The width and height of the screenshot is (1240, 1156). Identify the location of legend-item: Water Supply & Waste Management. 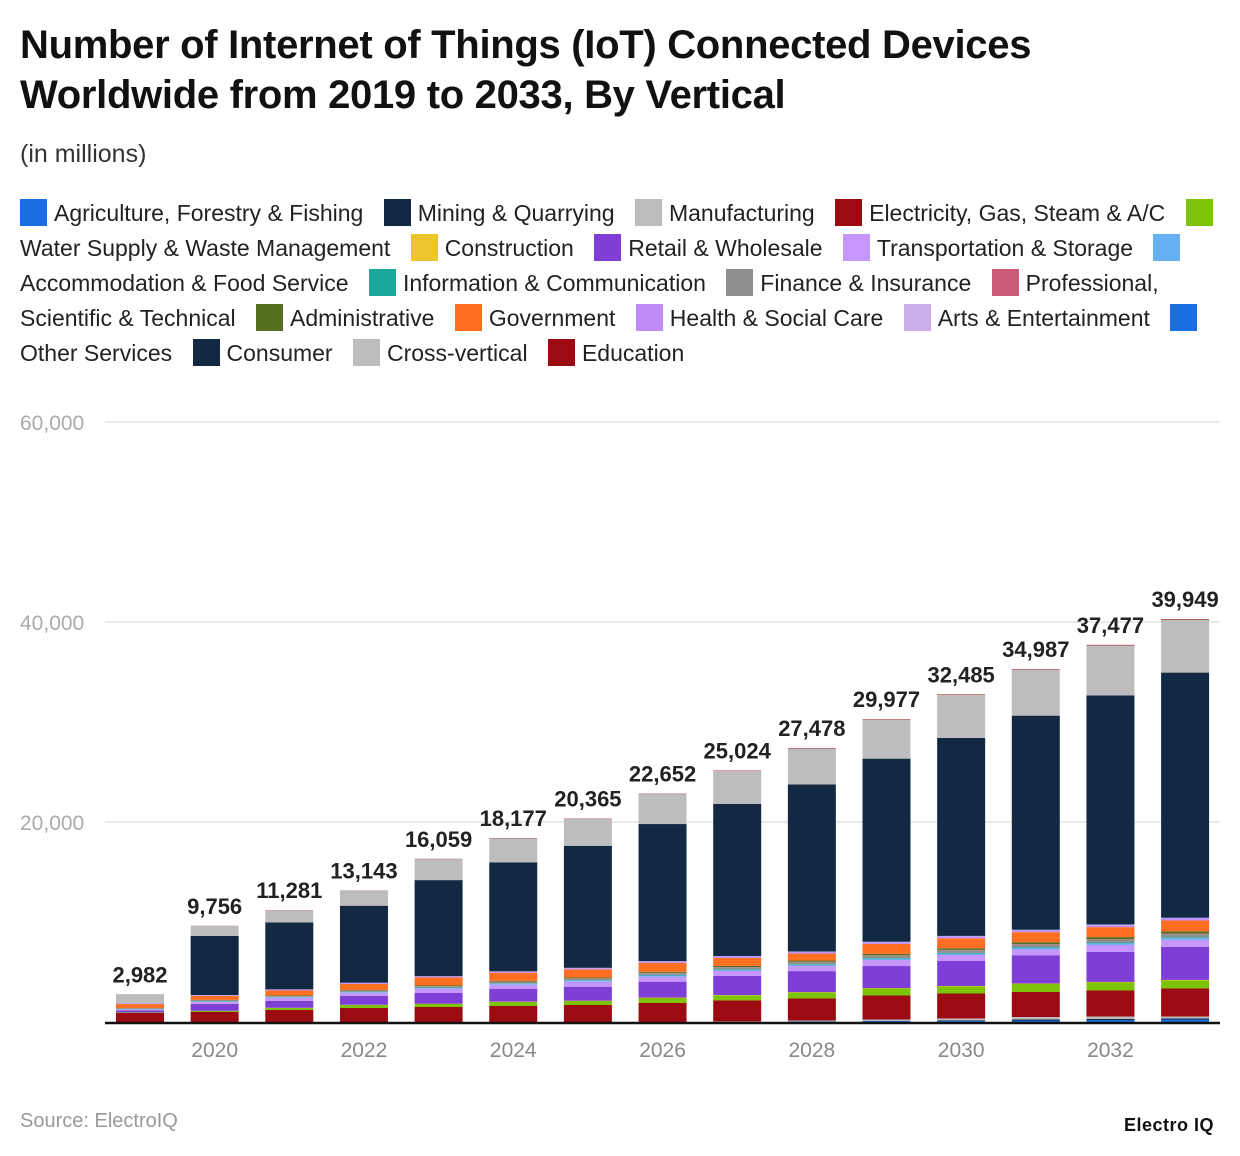
(620, 230).